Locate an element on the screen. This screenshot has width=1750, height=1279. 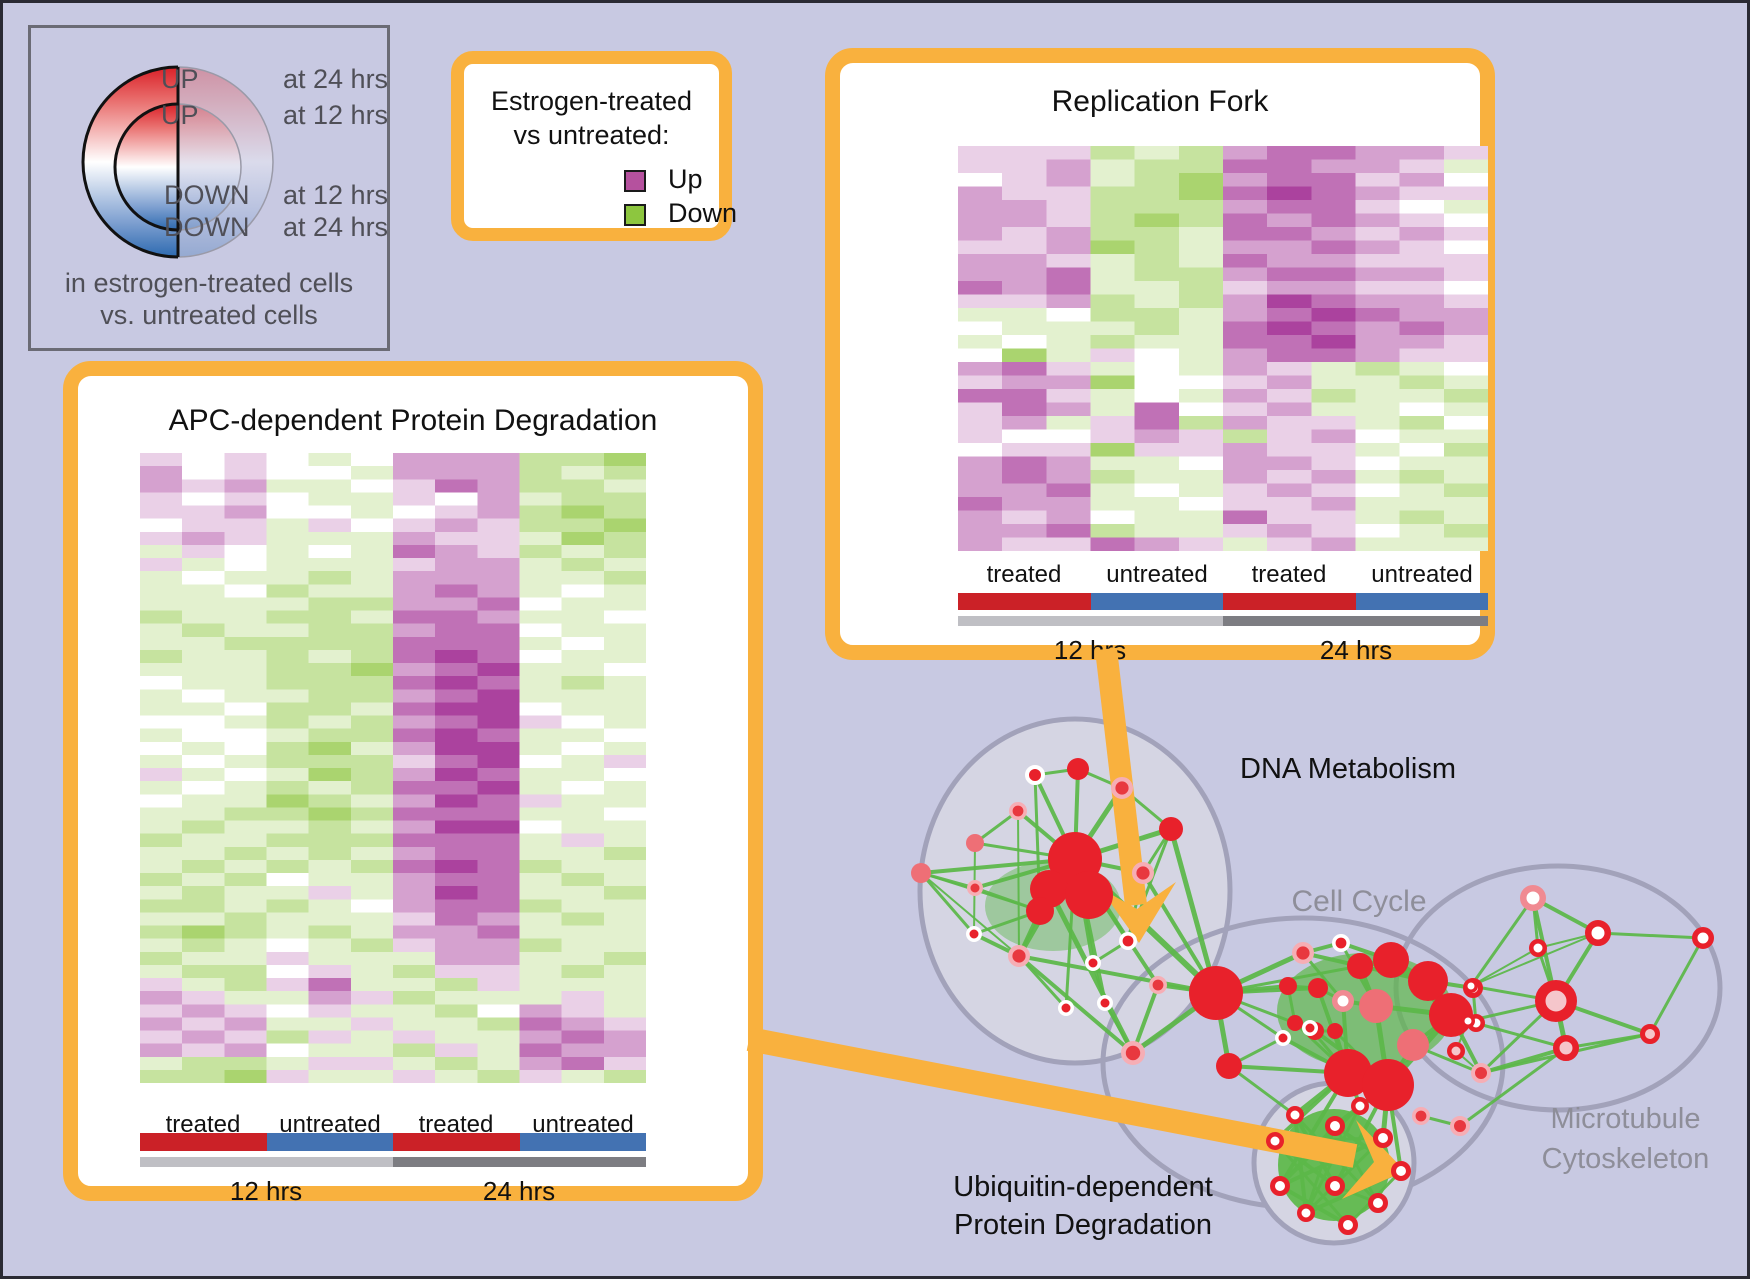
network-node-c7 is located at coordinates (1343, 1001).